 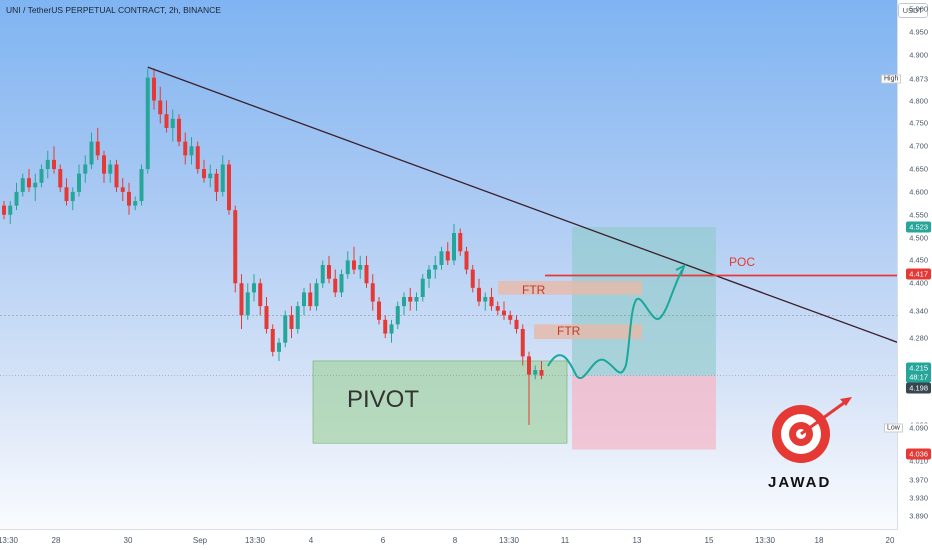 I want to click on price-tag: 4.198, so click(x=918, y=388).